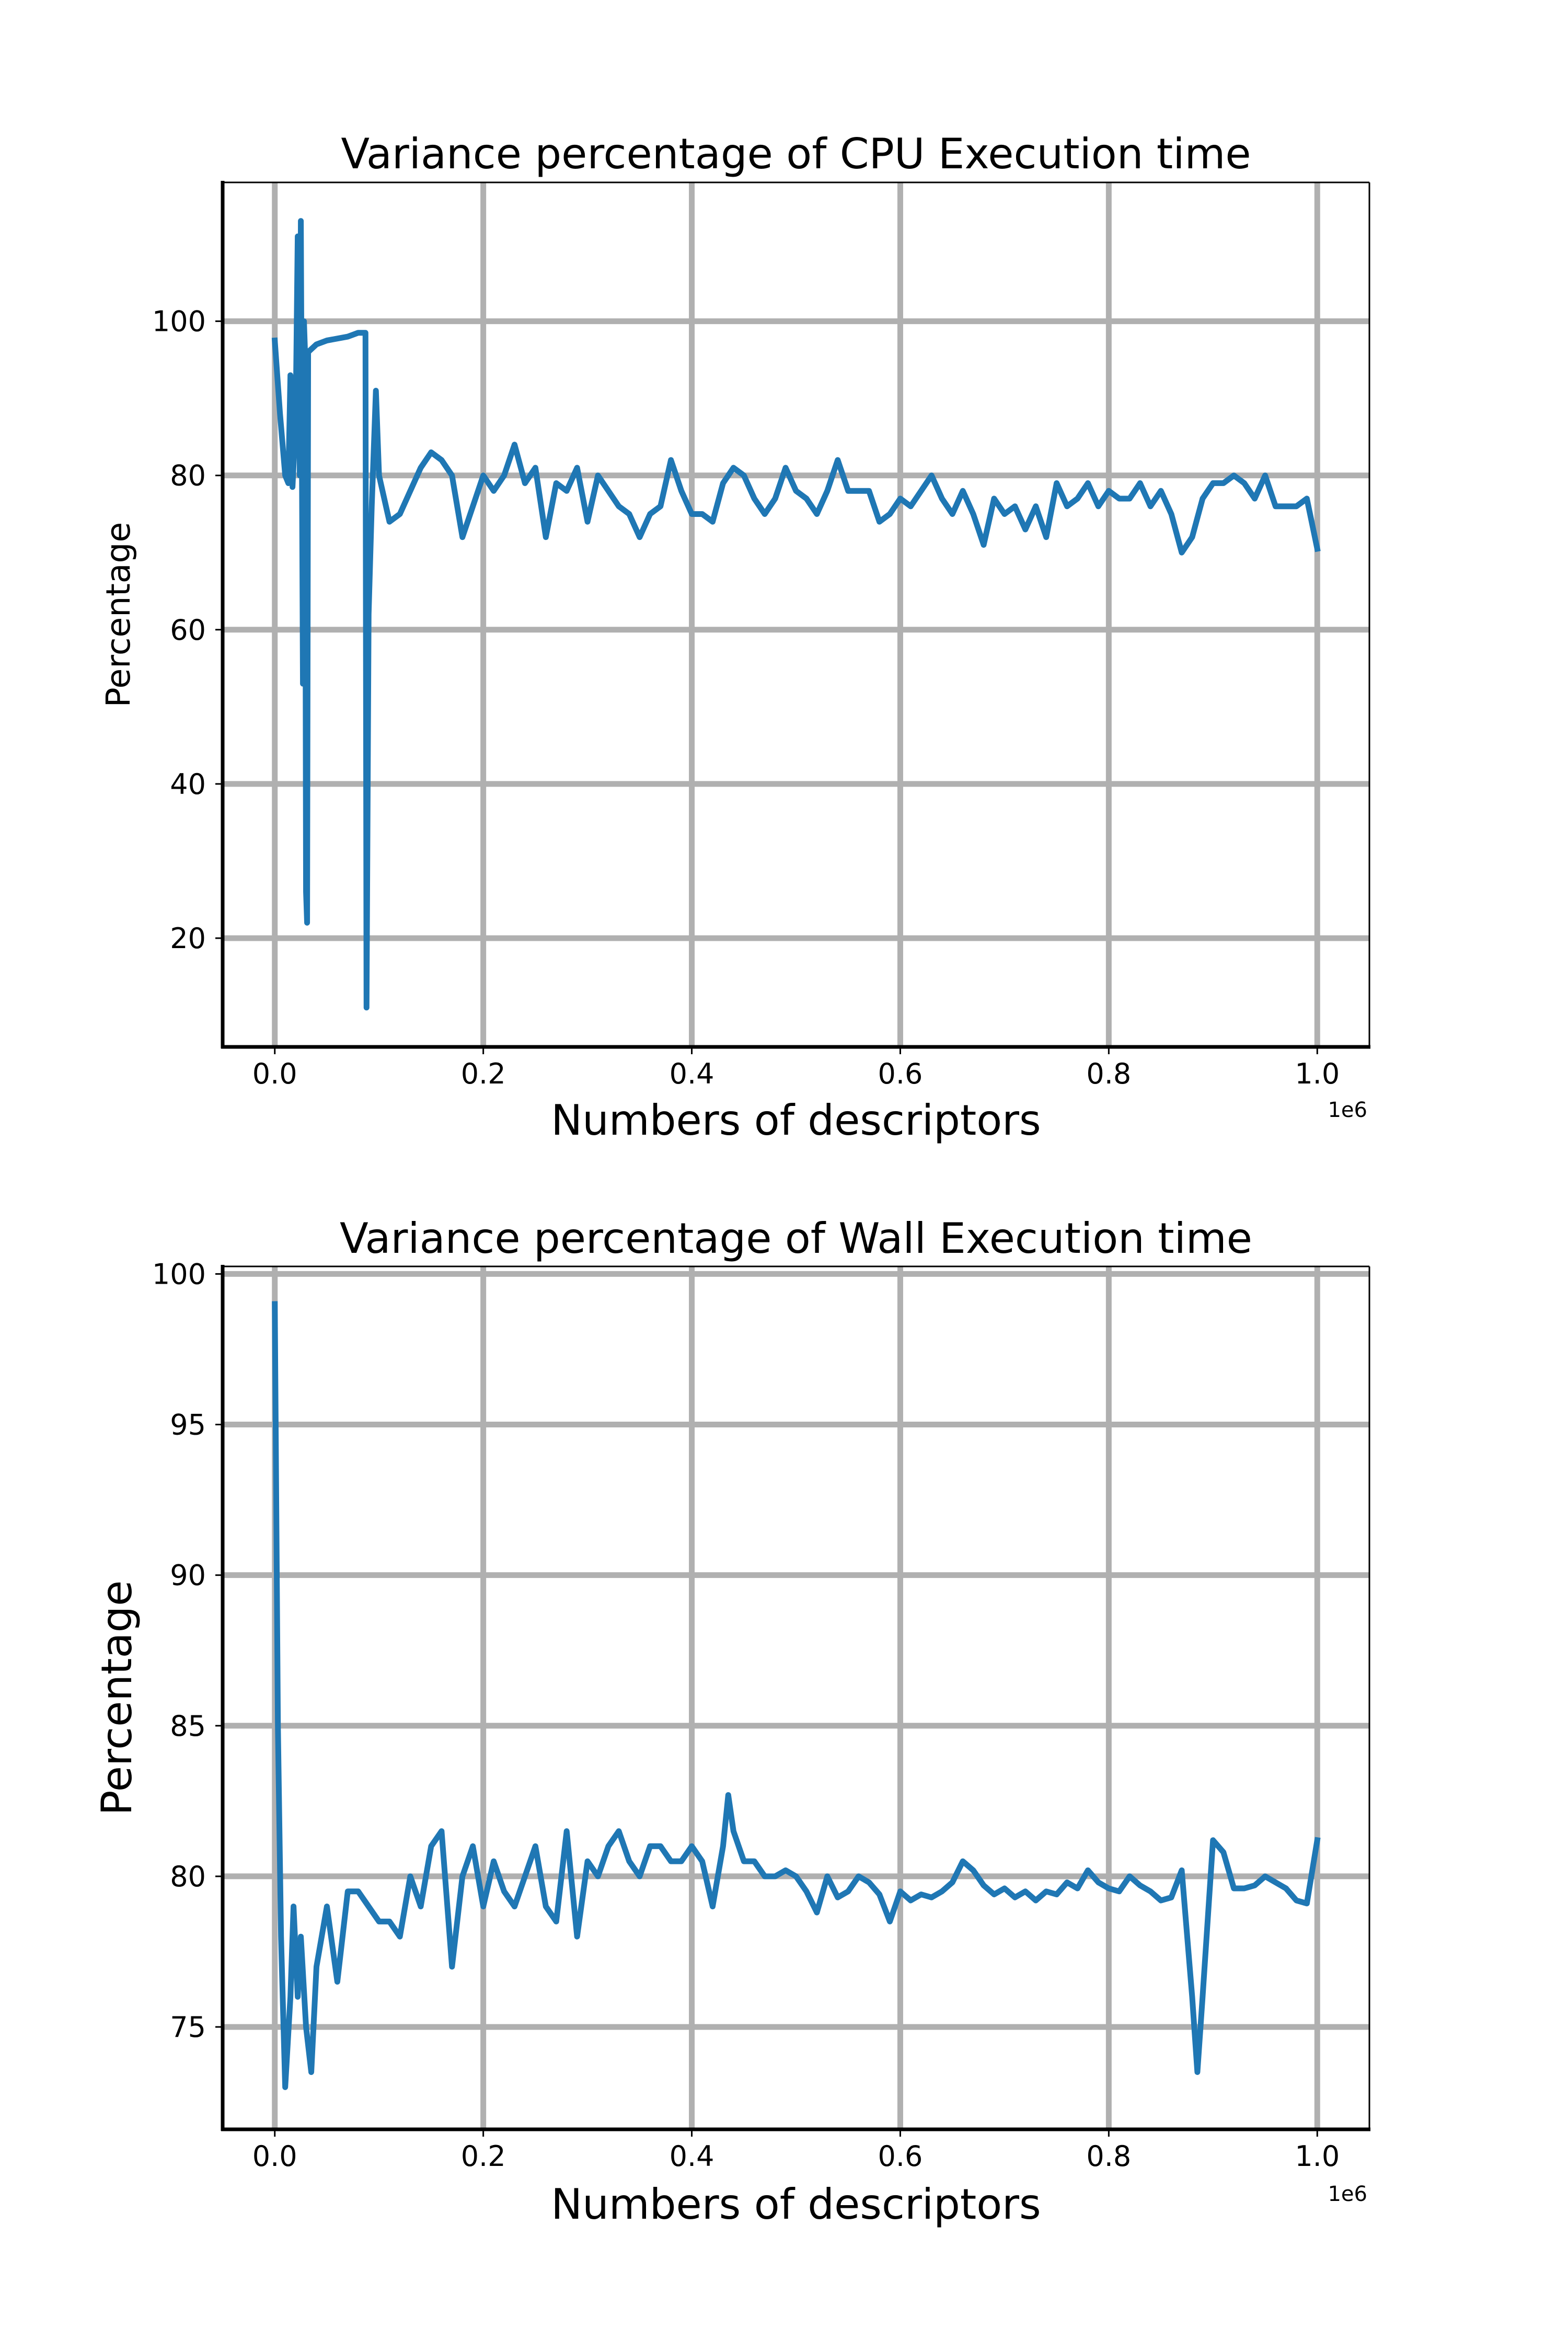 The image size is (1568, 2352). What do you see at coordinates (188, 938) in the screenshot?
I see `y-tick-label: 20` at bounding box center [188, 938].